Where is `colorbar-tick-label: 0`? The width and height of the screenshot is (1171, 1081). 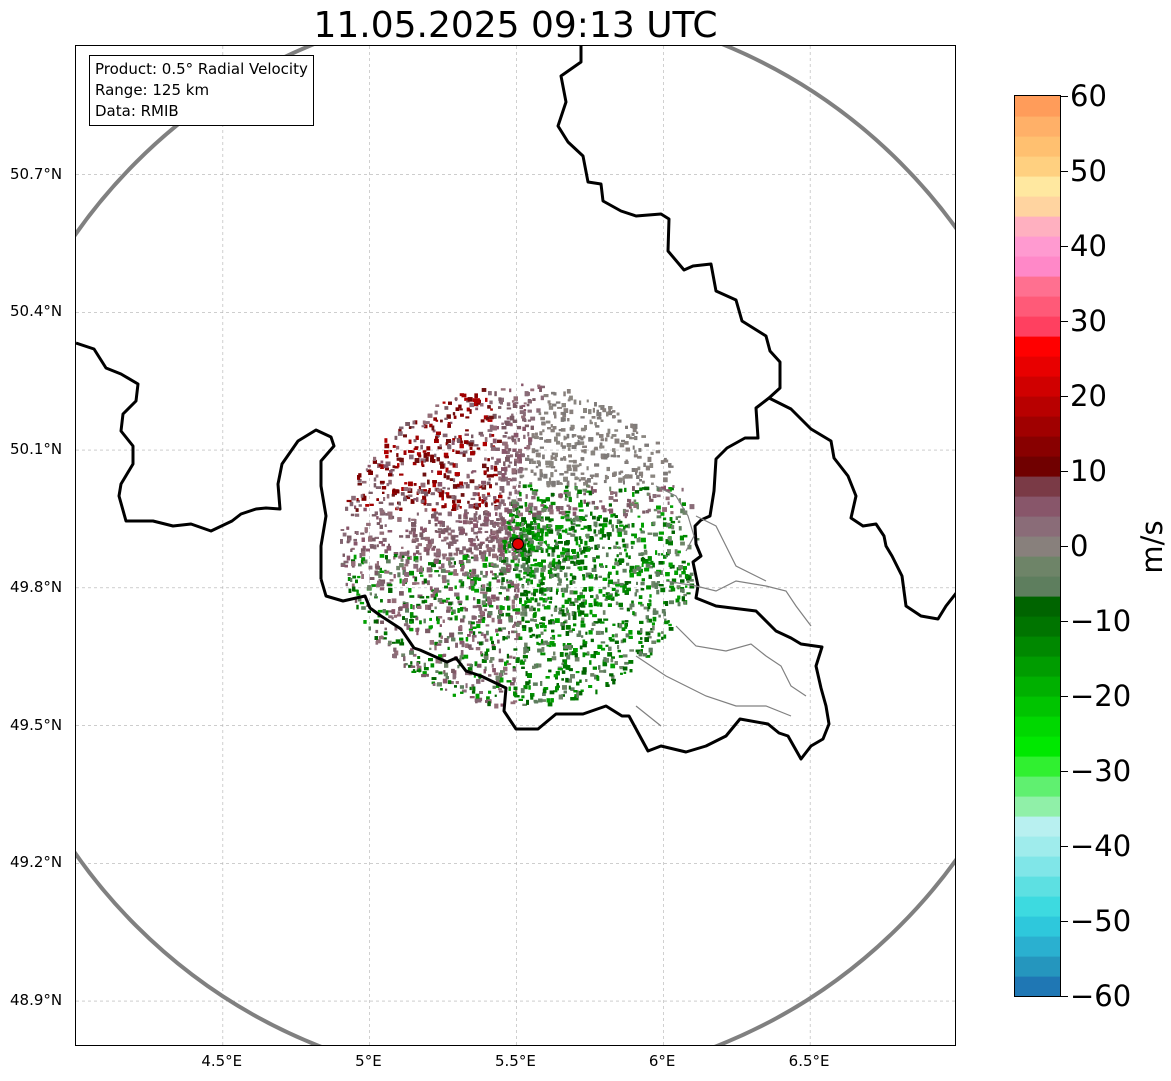 colorbar-tick-label: 0 is located at coordinates (1079, 546).